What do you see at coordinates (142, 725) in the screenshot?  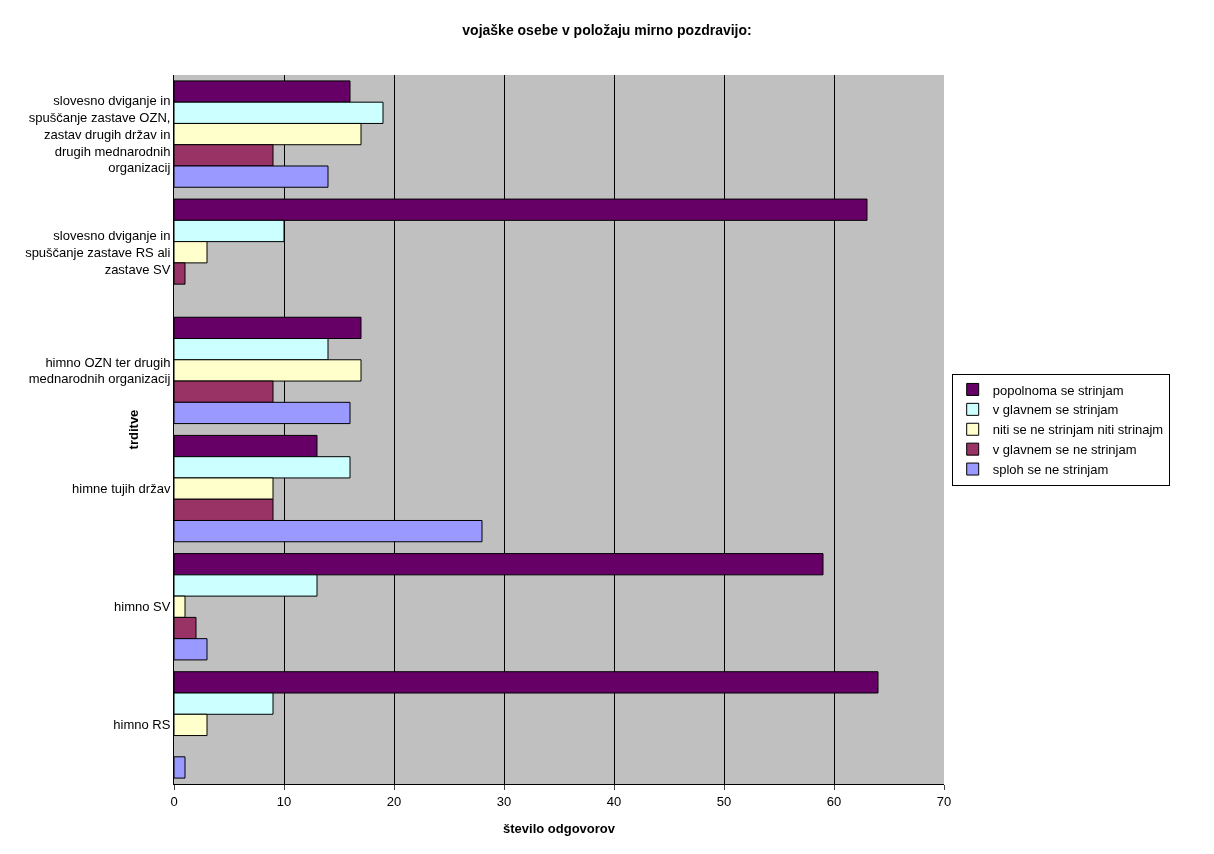 I see `y-tick-label: himno RS` at bounding box center [142, 725].